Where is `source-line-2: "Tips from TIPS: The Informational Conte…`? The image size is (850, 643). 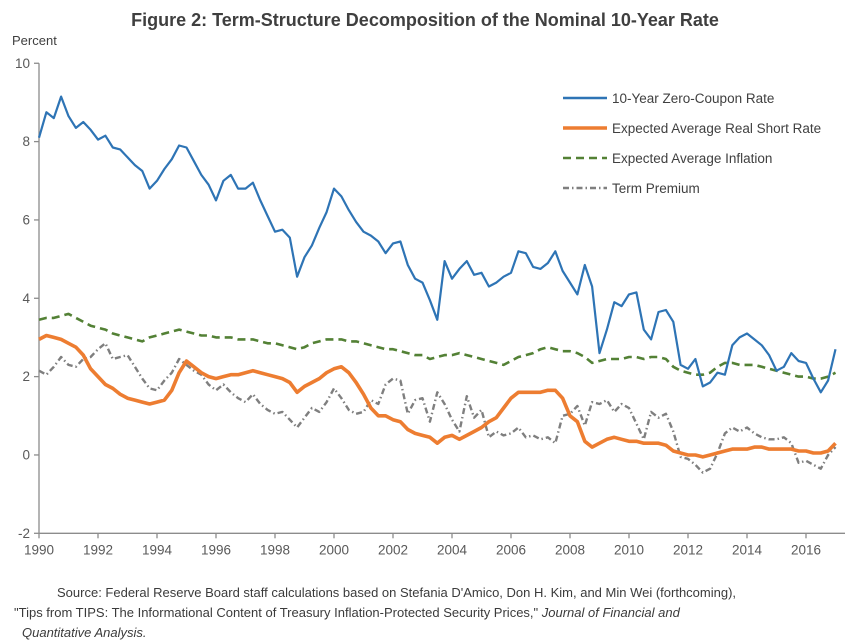
source-line-2: "Tips from TIPS: The Informational Conte… is located at coordinates (424, 613).